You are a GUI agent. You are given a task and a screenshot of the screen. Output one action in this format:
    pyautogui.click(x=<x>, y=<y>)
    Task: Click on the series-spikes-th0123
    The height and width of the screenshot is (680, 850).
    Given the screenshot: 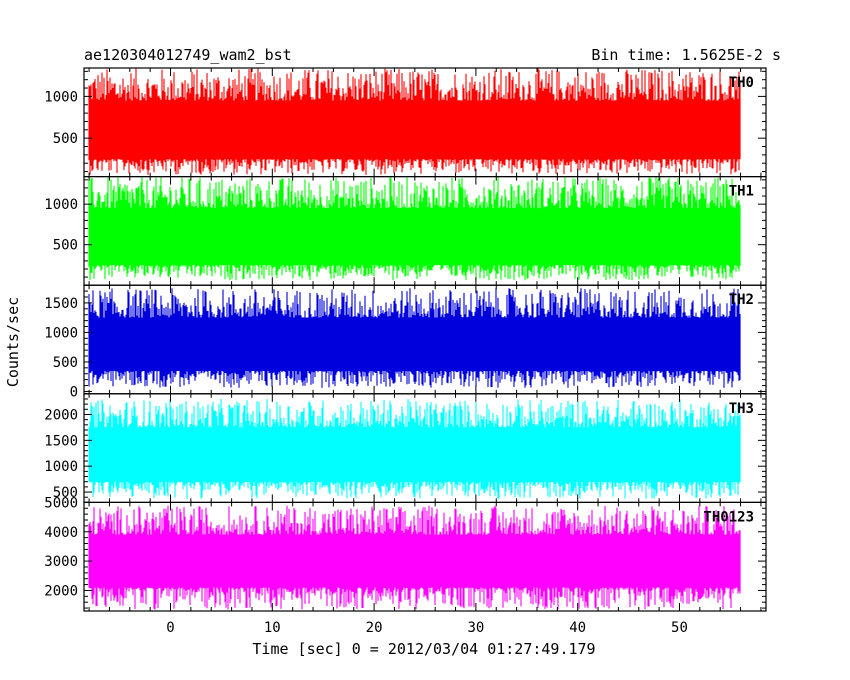 What is the action you would take?
    pyautogui.click(x=414, y=557)
    